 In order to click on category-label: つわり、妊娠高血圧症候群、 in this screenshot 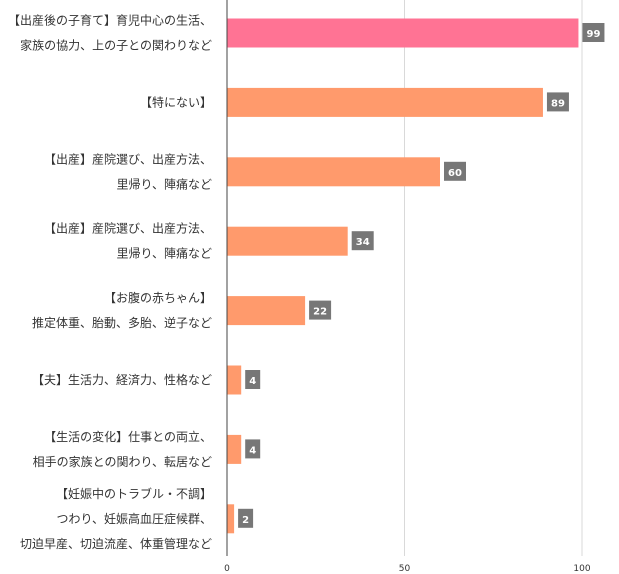, I will do `click(134, 518)`.